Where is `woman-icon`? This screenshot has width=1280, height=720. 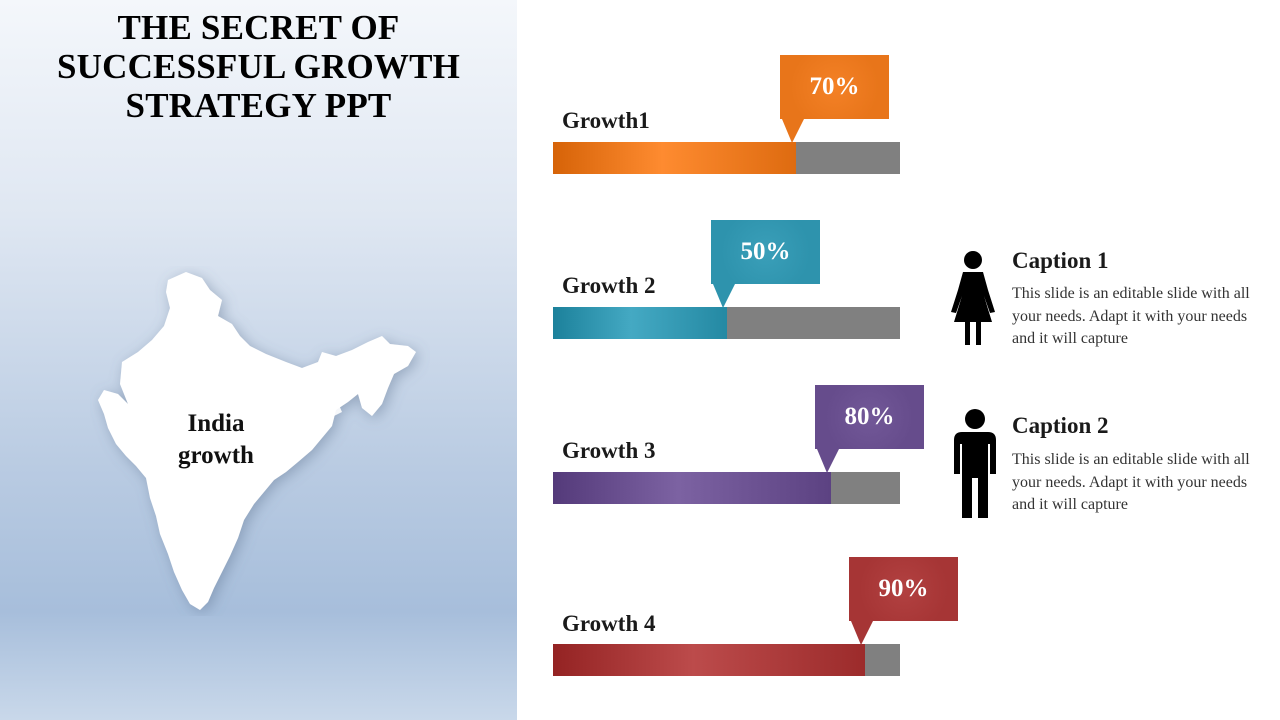
woman-icon is located at coordinates (973, 300).